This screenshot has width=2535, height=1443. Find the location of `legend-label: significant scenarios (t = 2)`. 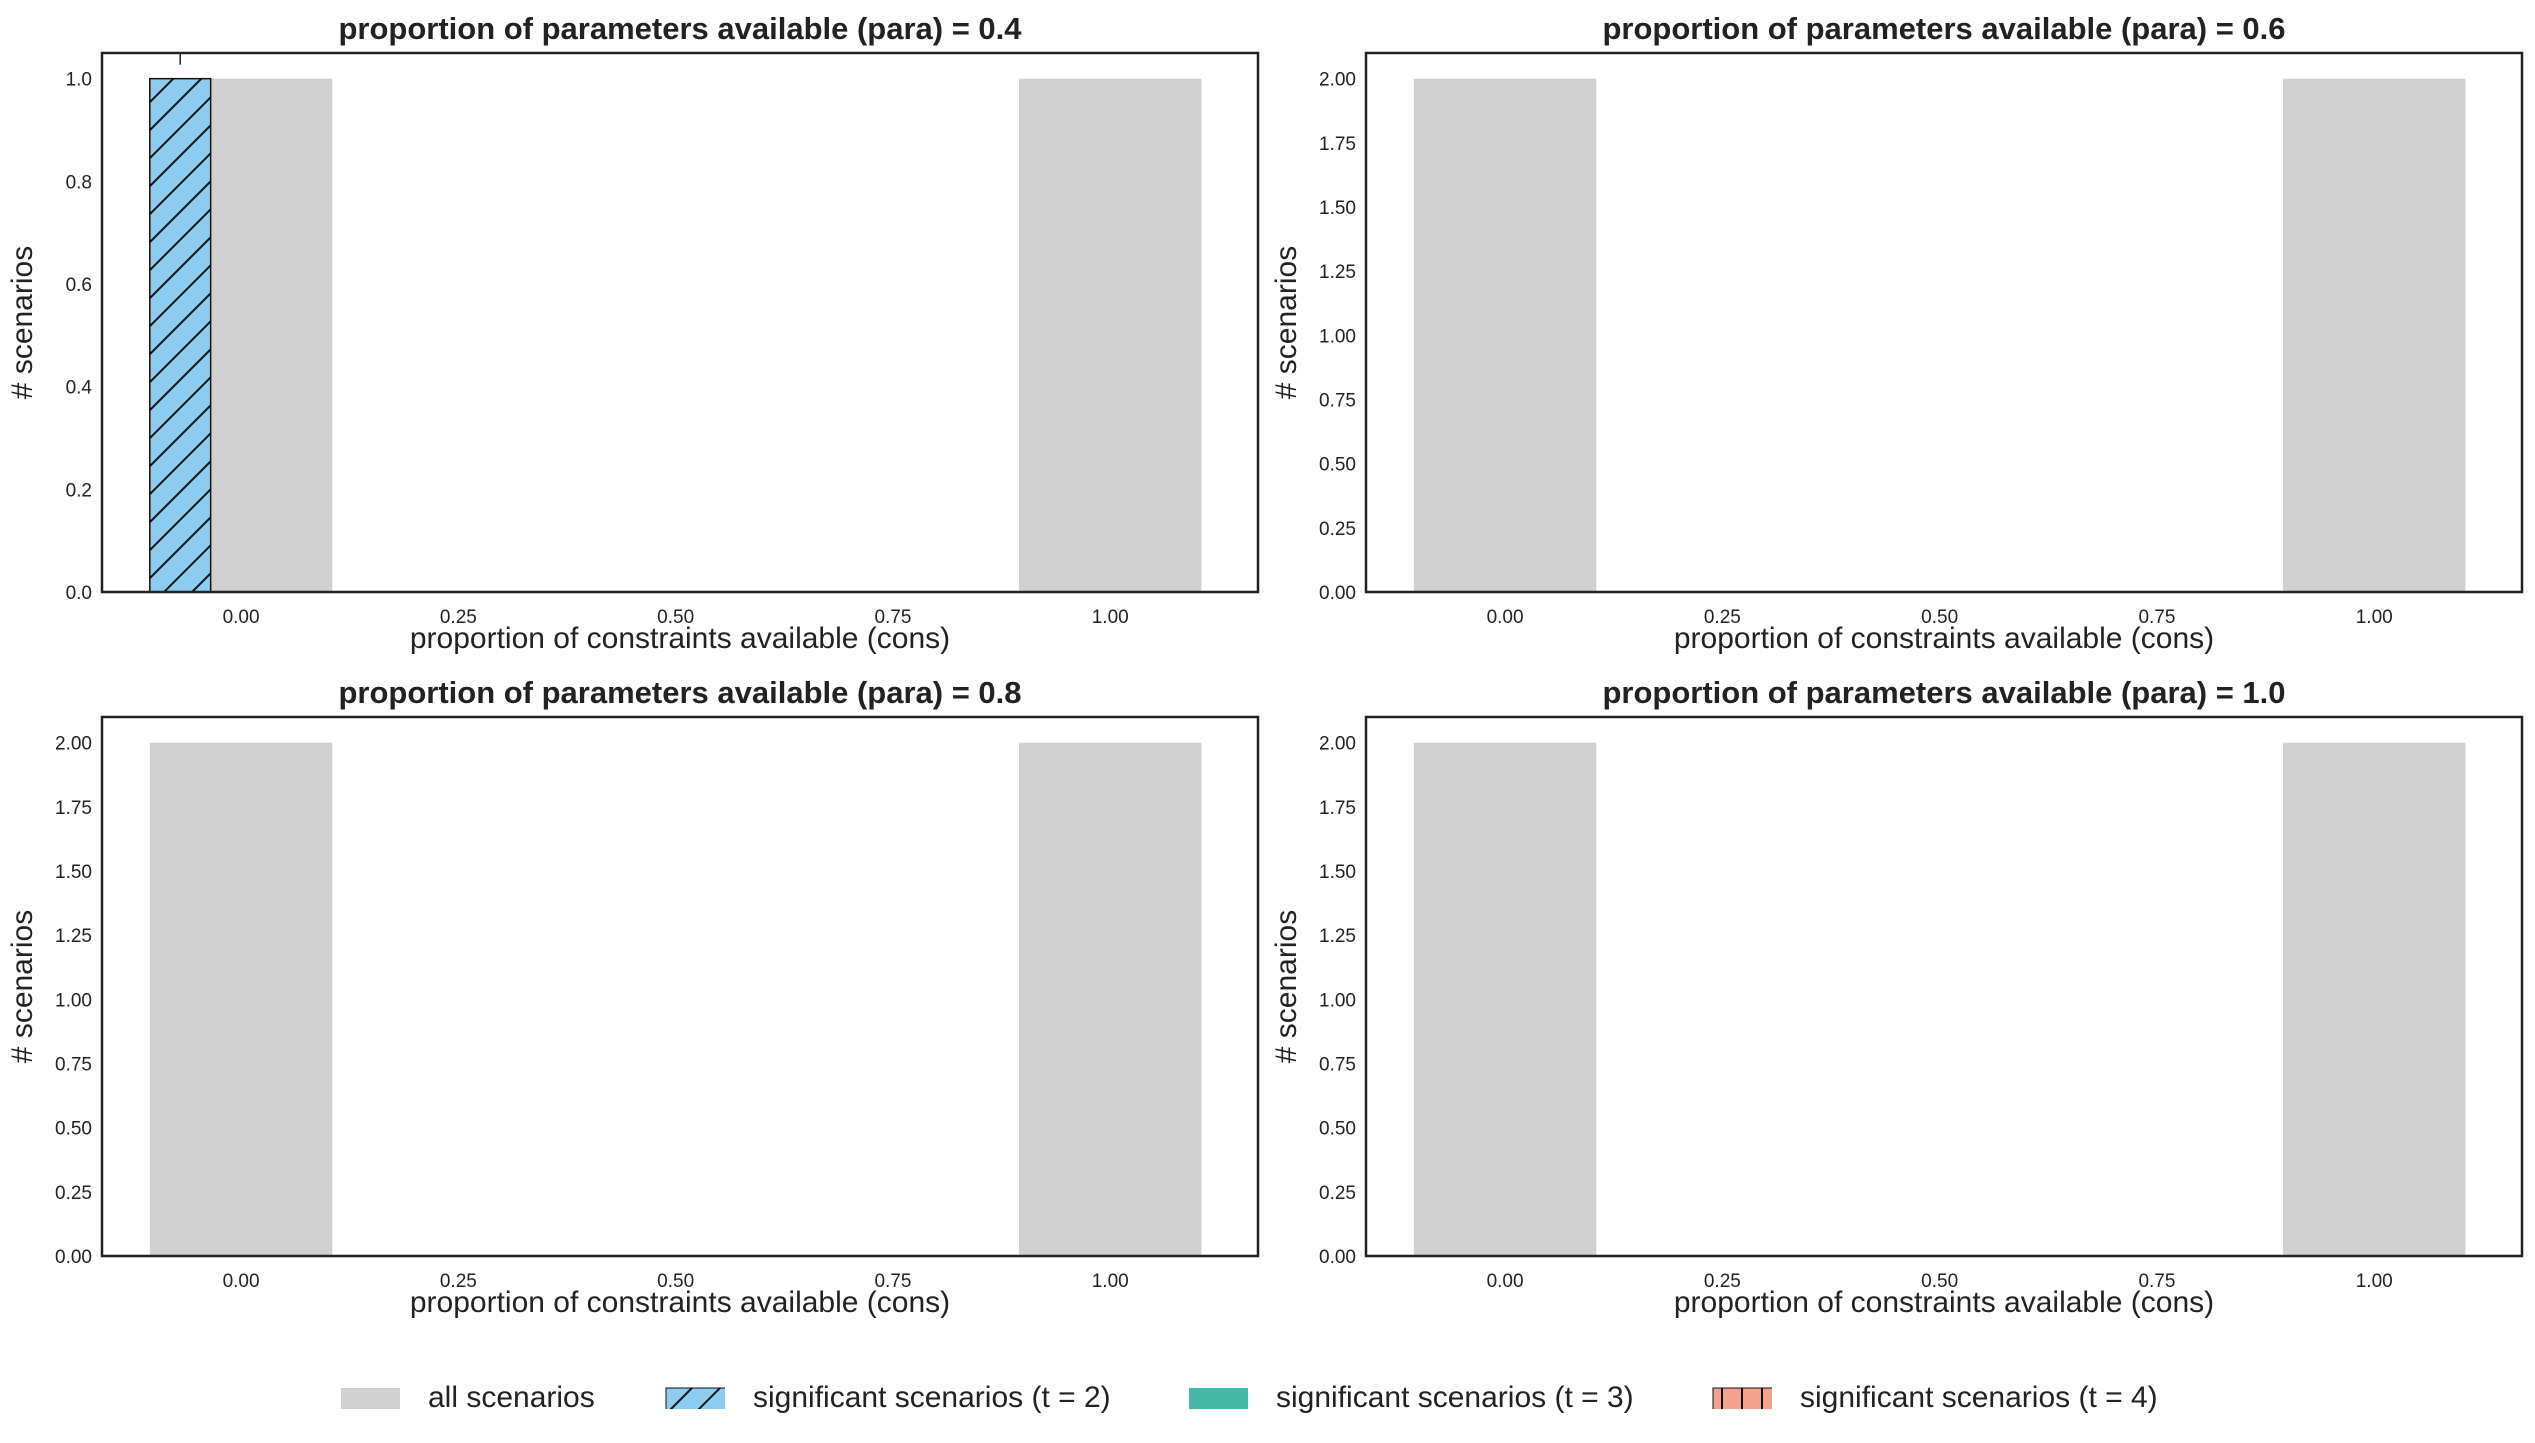

legend-label: significant scenarios (t = 2) is located at coordinates (932, 1397).